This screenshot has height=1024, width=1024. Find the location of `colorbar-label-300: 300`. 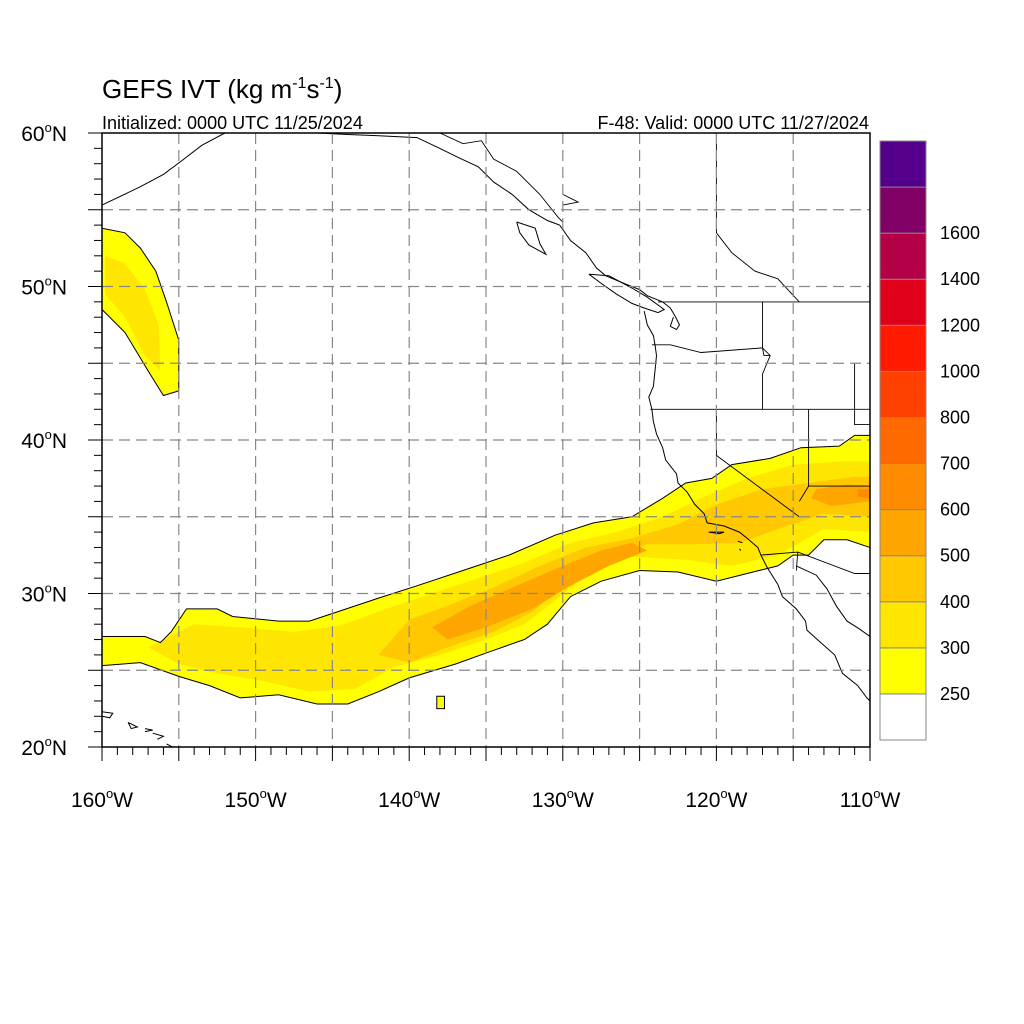

colorbar-label-300: 300 is located at coordinates (955, 648).